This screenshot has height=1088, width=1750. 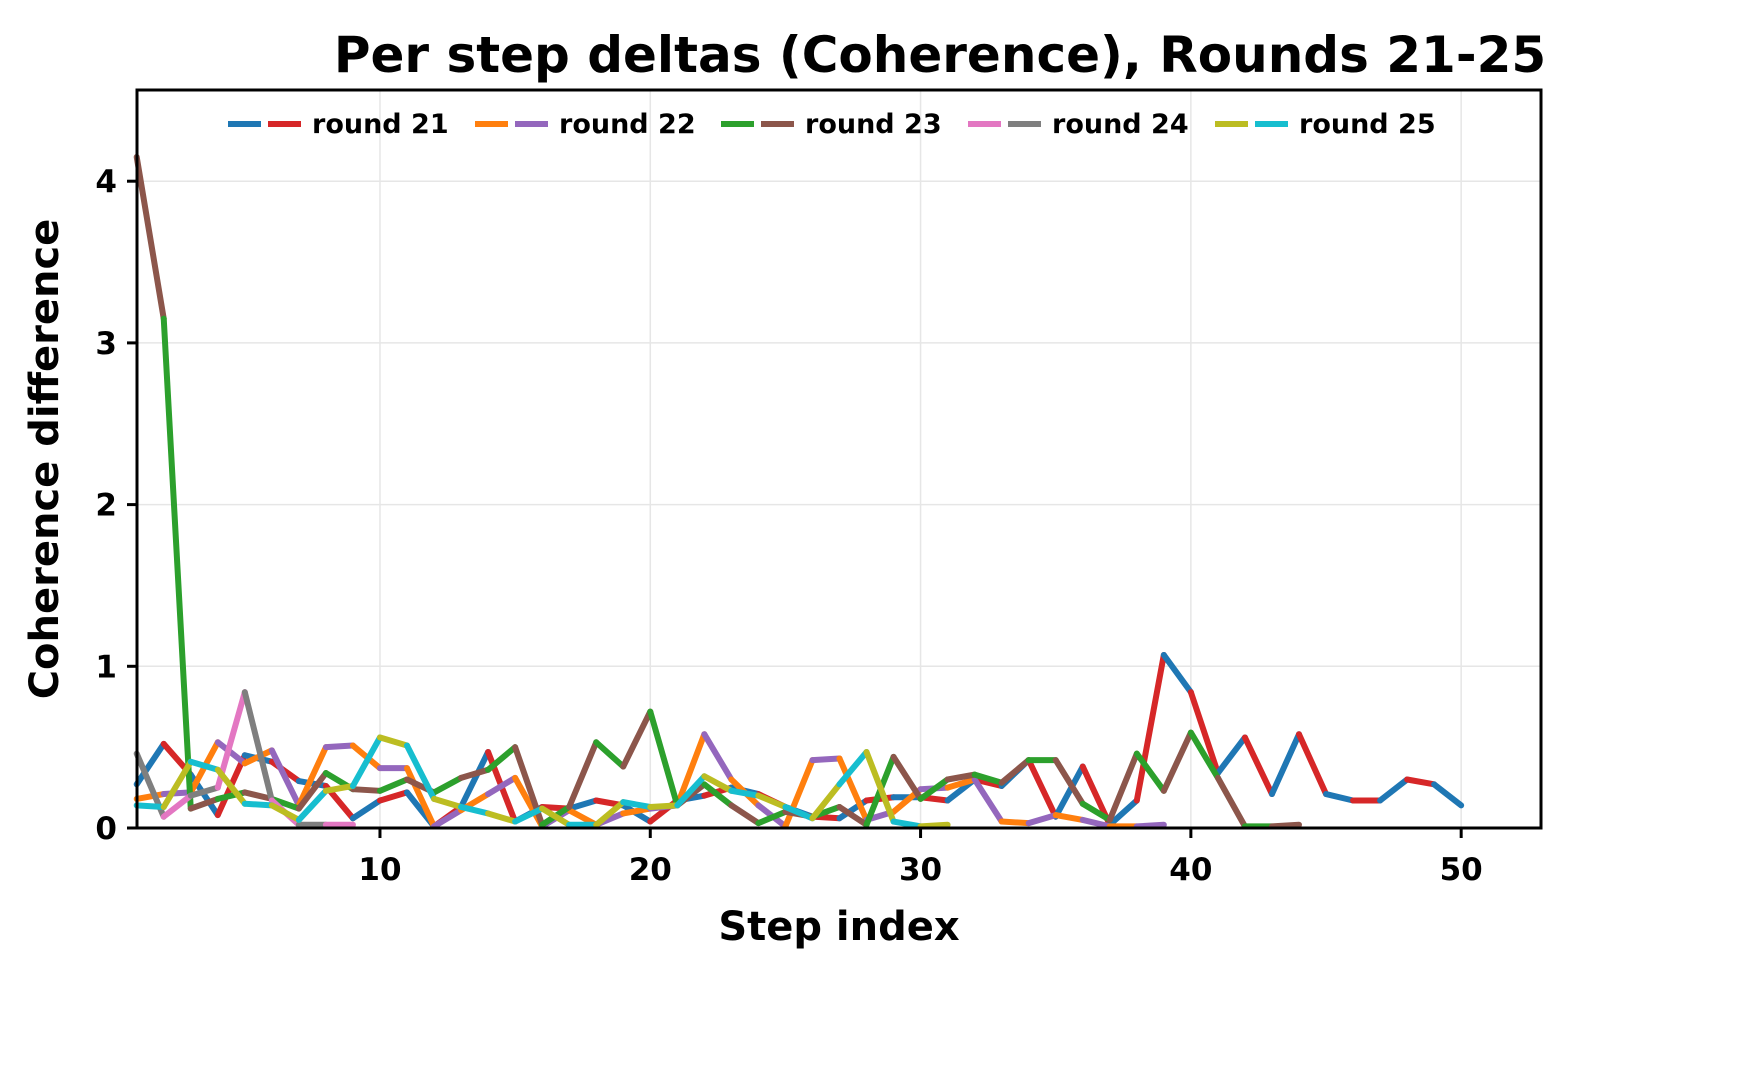 I want to click on legend: round 21 round 22 round 23 round 24 round 25, so click(x=832, y=124).